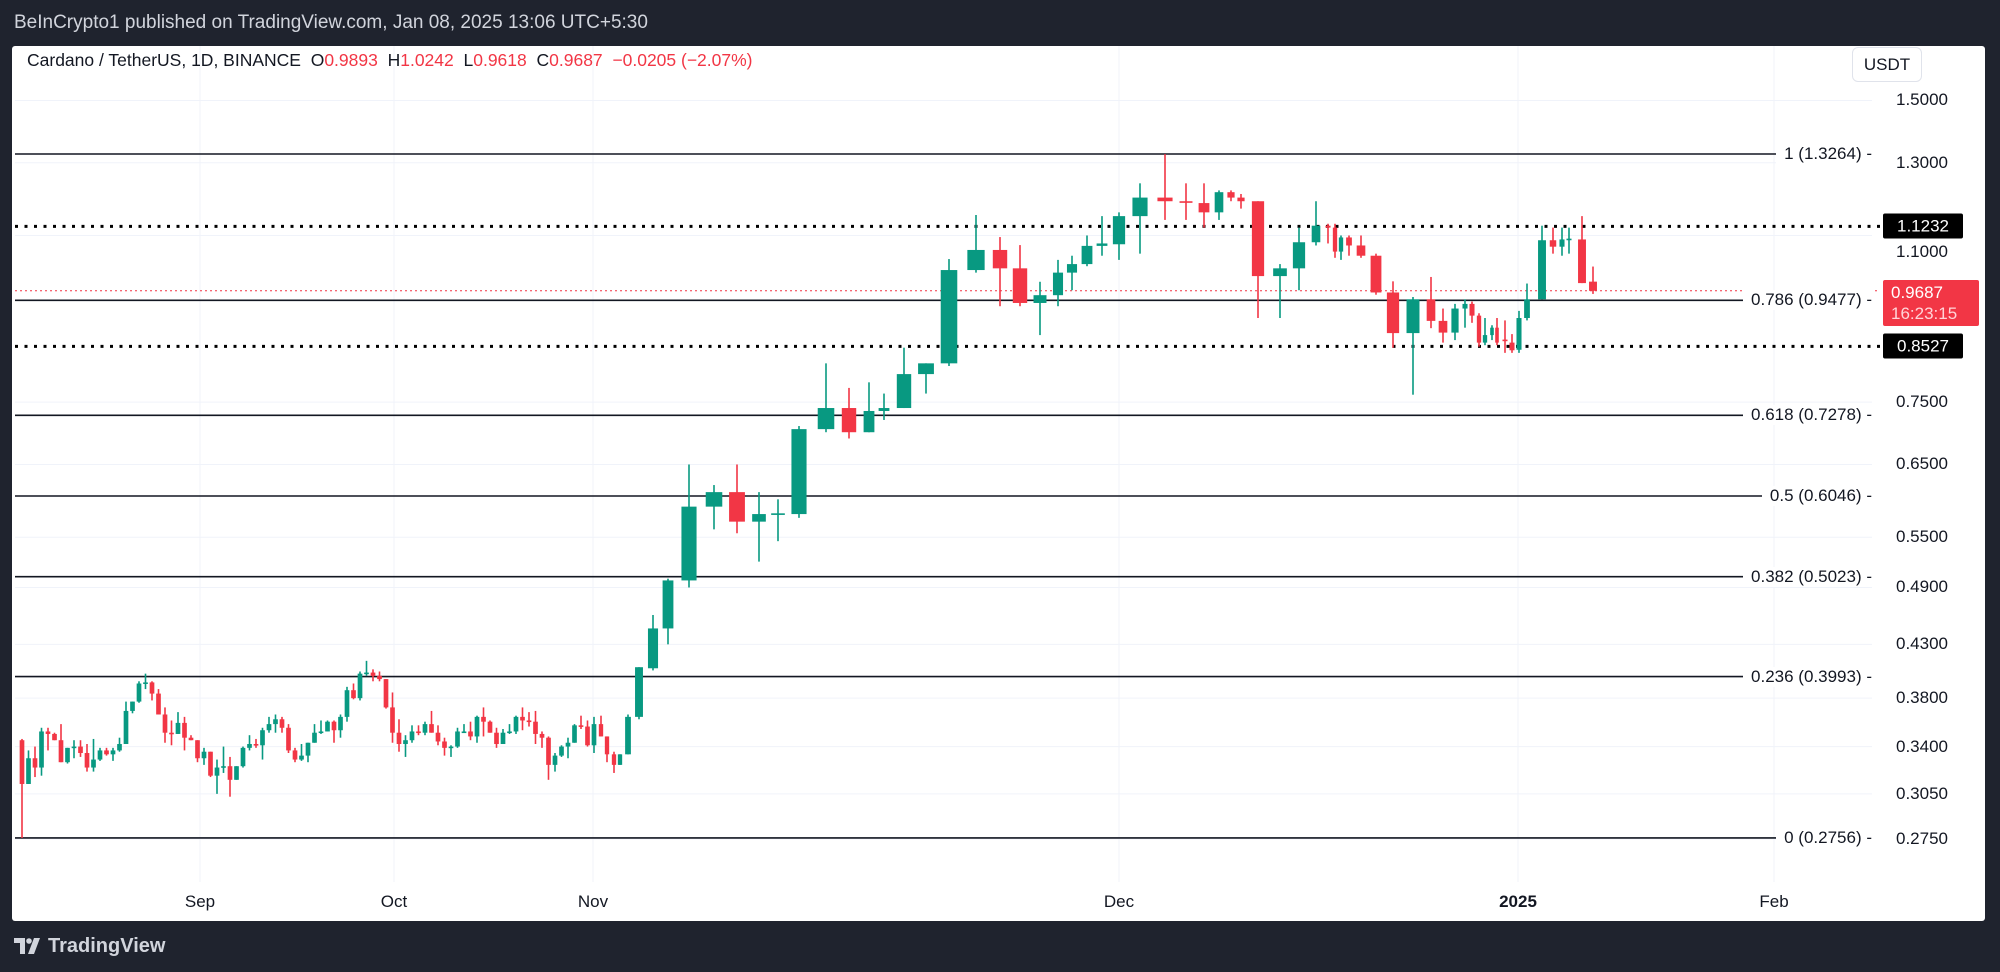 The image size is (2000, 972). Describe the element at coordinates (1922, 251) in the screenshot. I see `price-axis-label: 1.1000` at that location.